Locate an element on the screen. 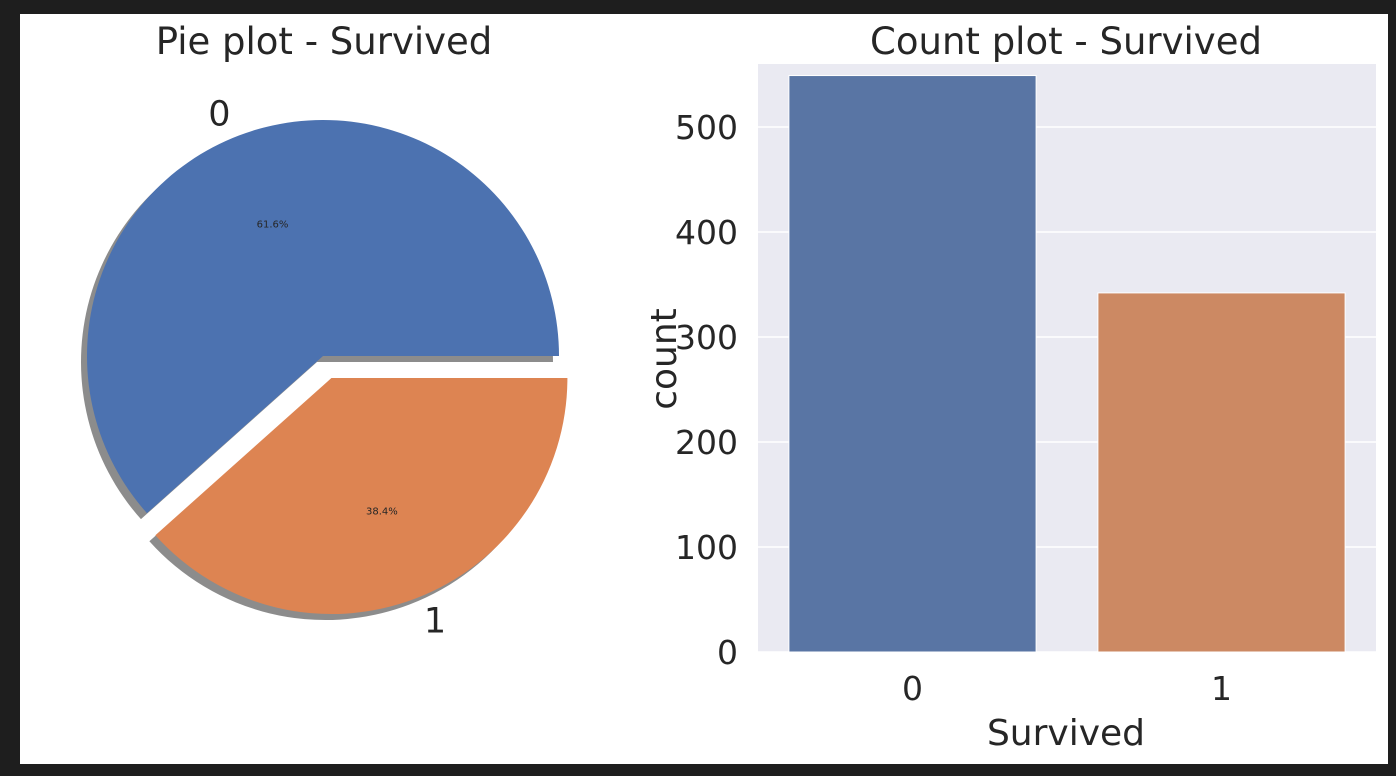 Image resolution: width=1396 pixels, height=776 pixels. y-axis-label: count is located at coordinates (664, 359).